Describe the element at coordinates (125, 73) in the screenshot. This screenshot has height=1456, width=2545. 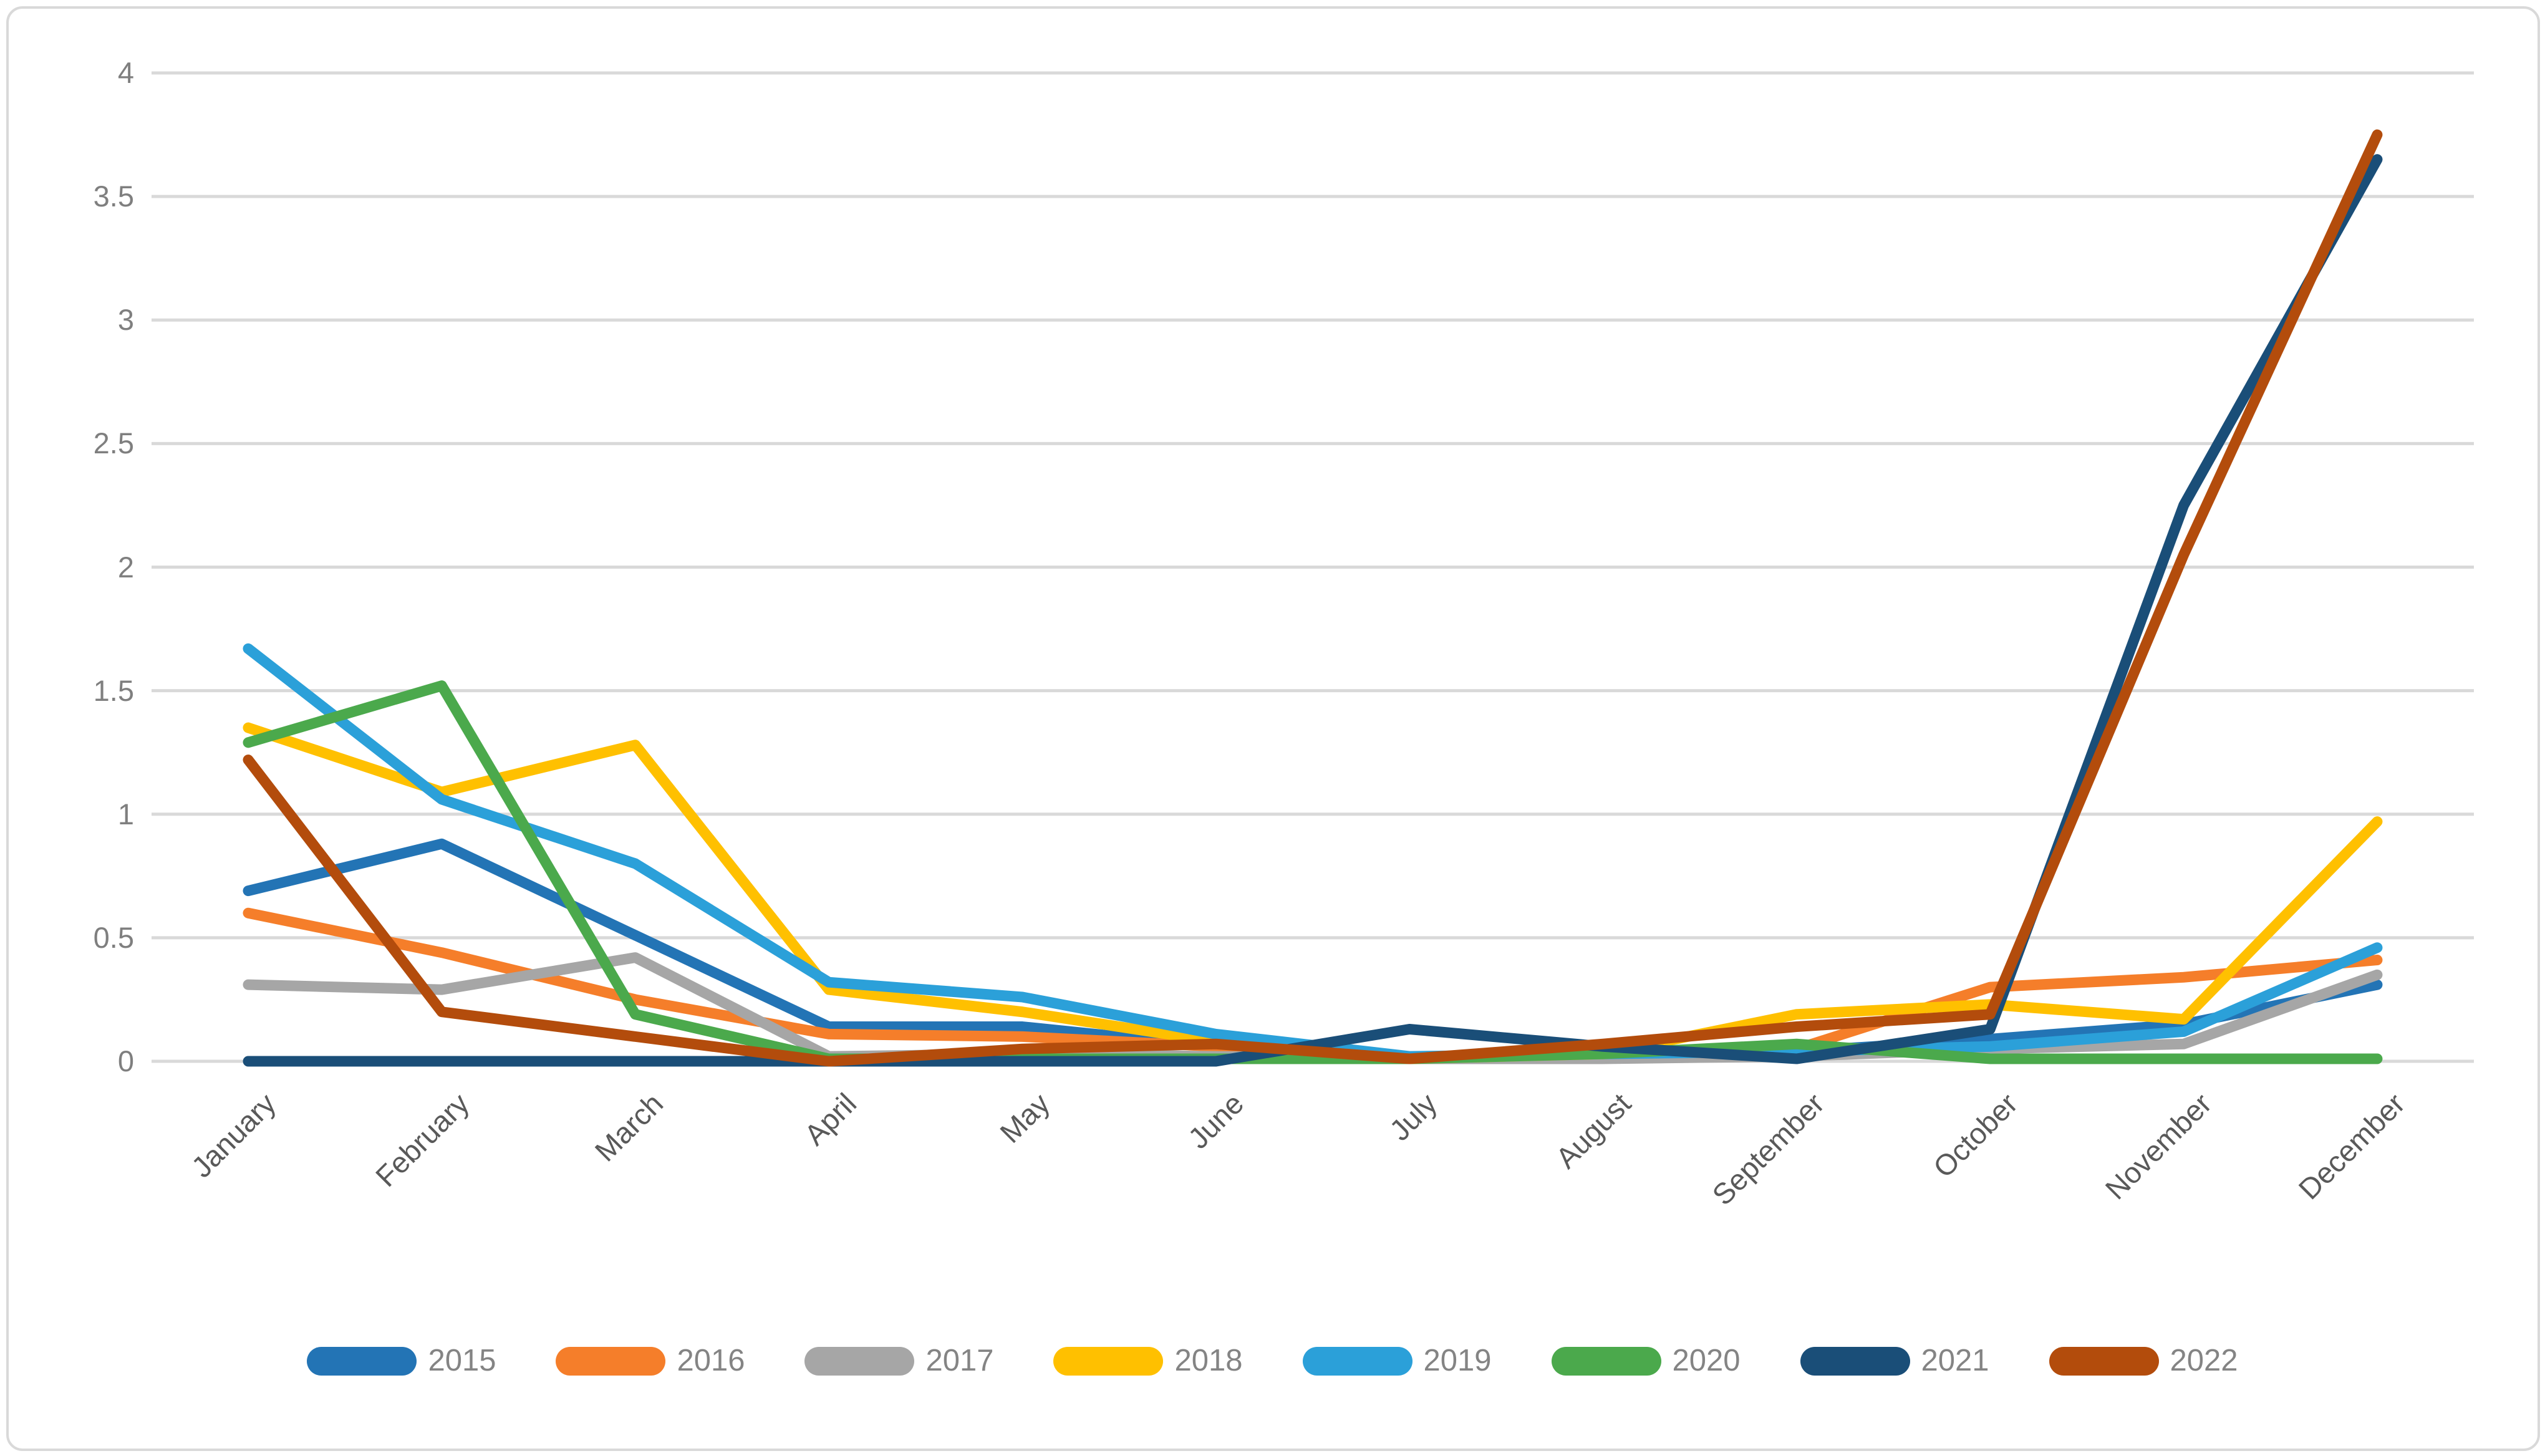
I see `y-axis-tick-label-4: 4` at that location.